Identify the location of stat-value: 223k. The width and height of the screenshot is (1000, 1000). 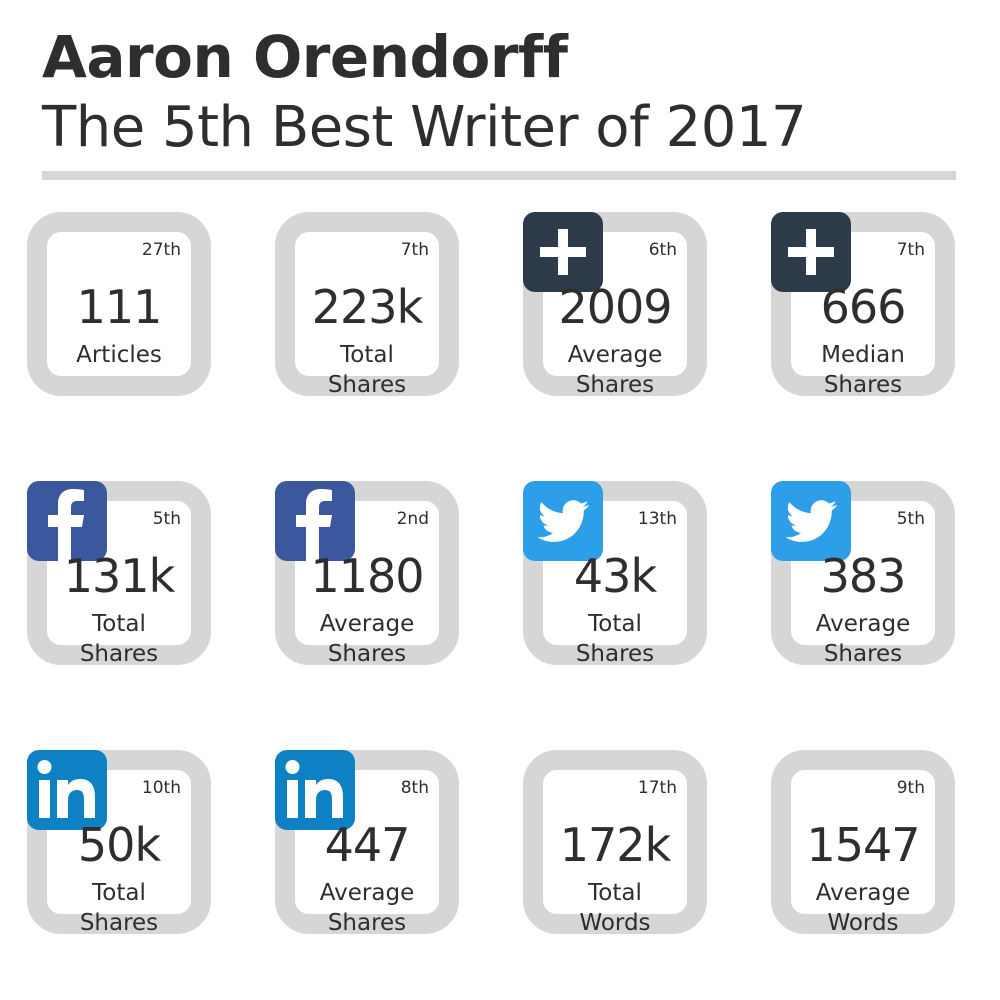
(367, 307).